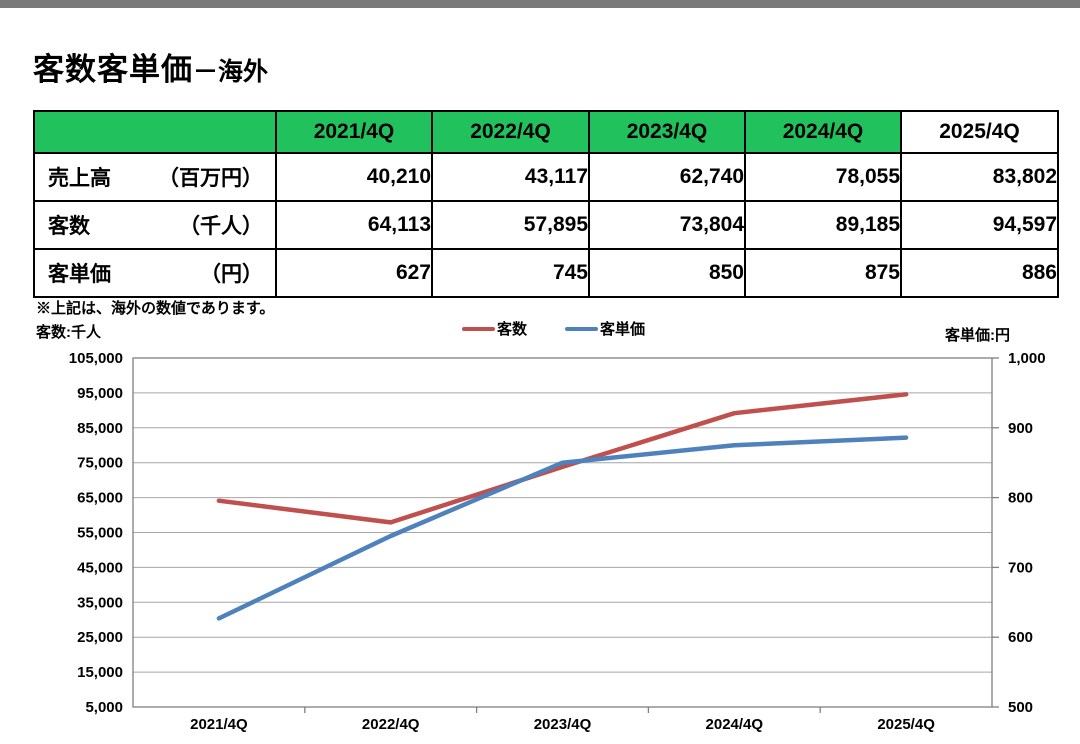  What do you see at coordinates (1020, 707) in the screenshot?
I see `right-axis-tick-label: 500` at bounding box center [1020, 707].